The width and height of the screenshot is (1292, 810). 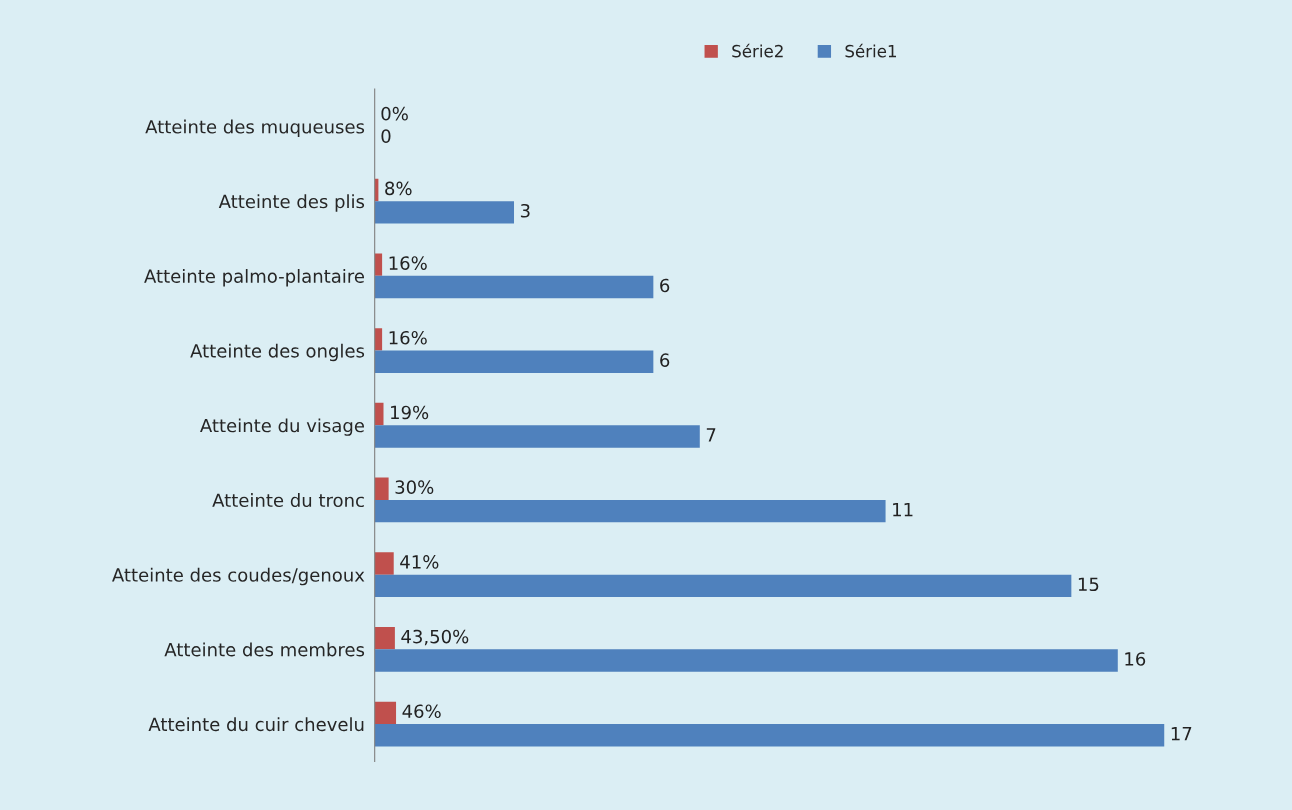 What do you see at coordinates (410, 412) in the screenshot?
I see `data-label: 19%` at bounding box center [410, 412].